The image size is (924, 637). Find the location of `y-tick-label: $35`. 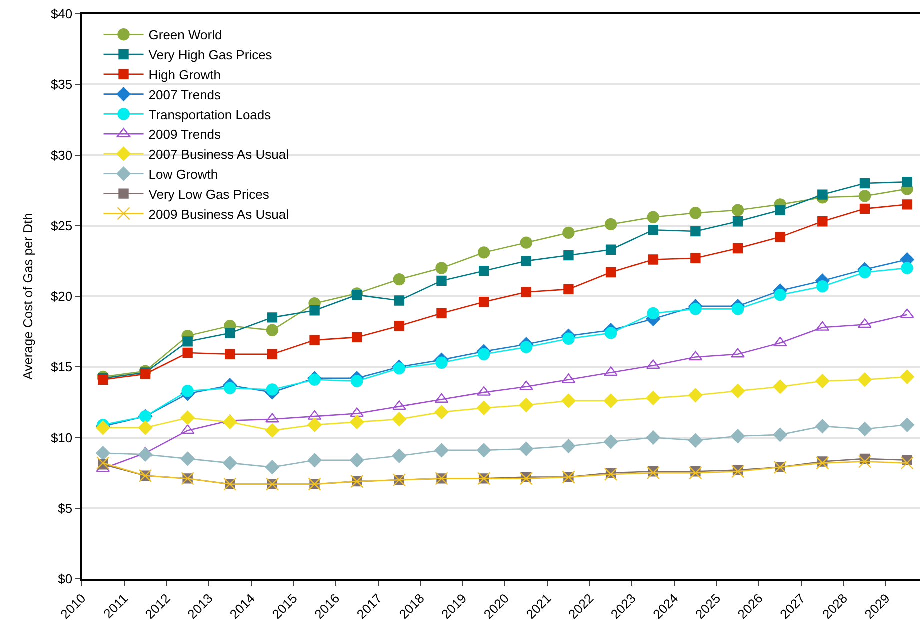

y-tick-label: $35 is located at coordinates (61, 84).